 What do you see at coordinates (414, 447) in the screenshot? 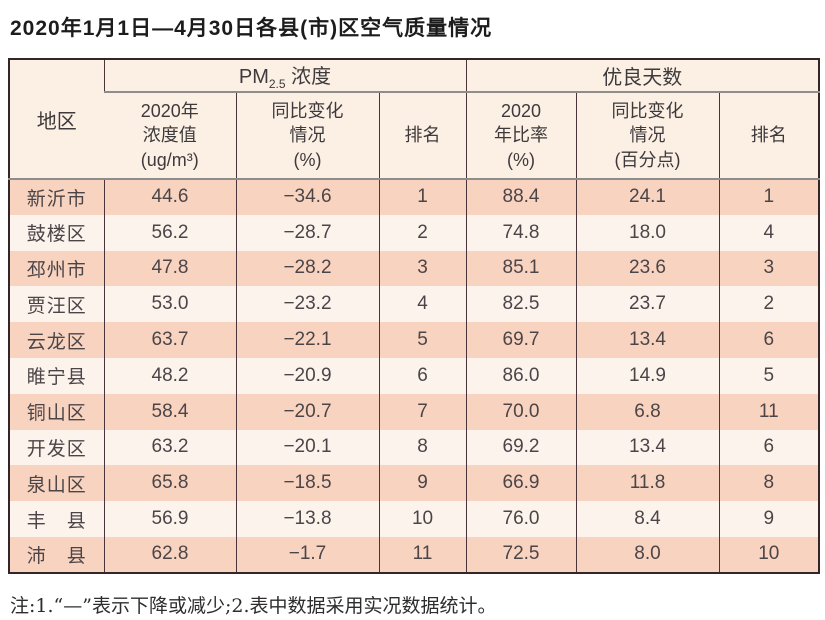
I see `table-row: 开发区 63.2 −20.1 8 69.2 13.4 6` at bounding box center [414, 447].